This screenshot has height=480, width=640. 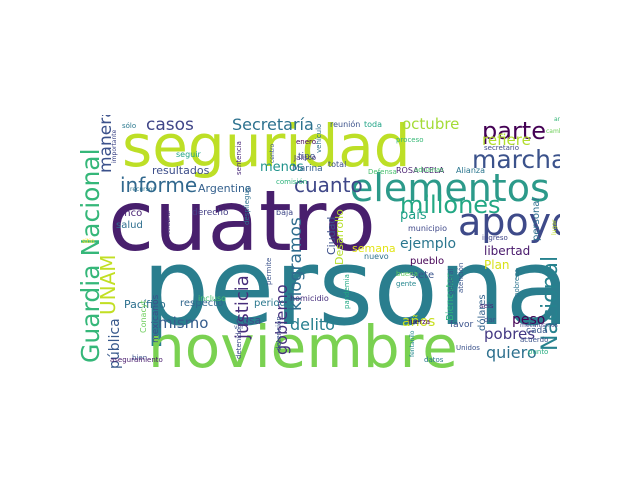 What do you see at coordinates (510, 334) in the screenshot?
I see `word-pobres: pobres` at bounding box center [510, 334].